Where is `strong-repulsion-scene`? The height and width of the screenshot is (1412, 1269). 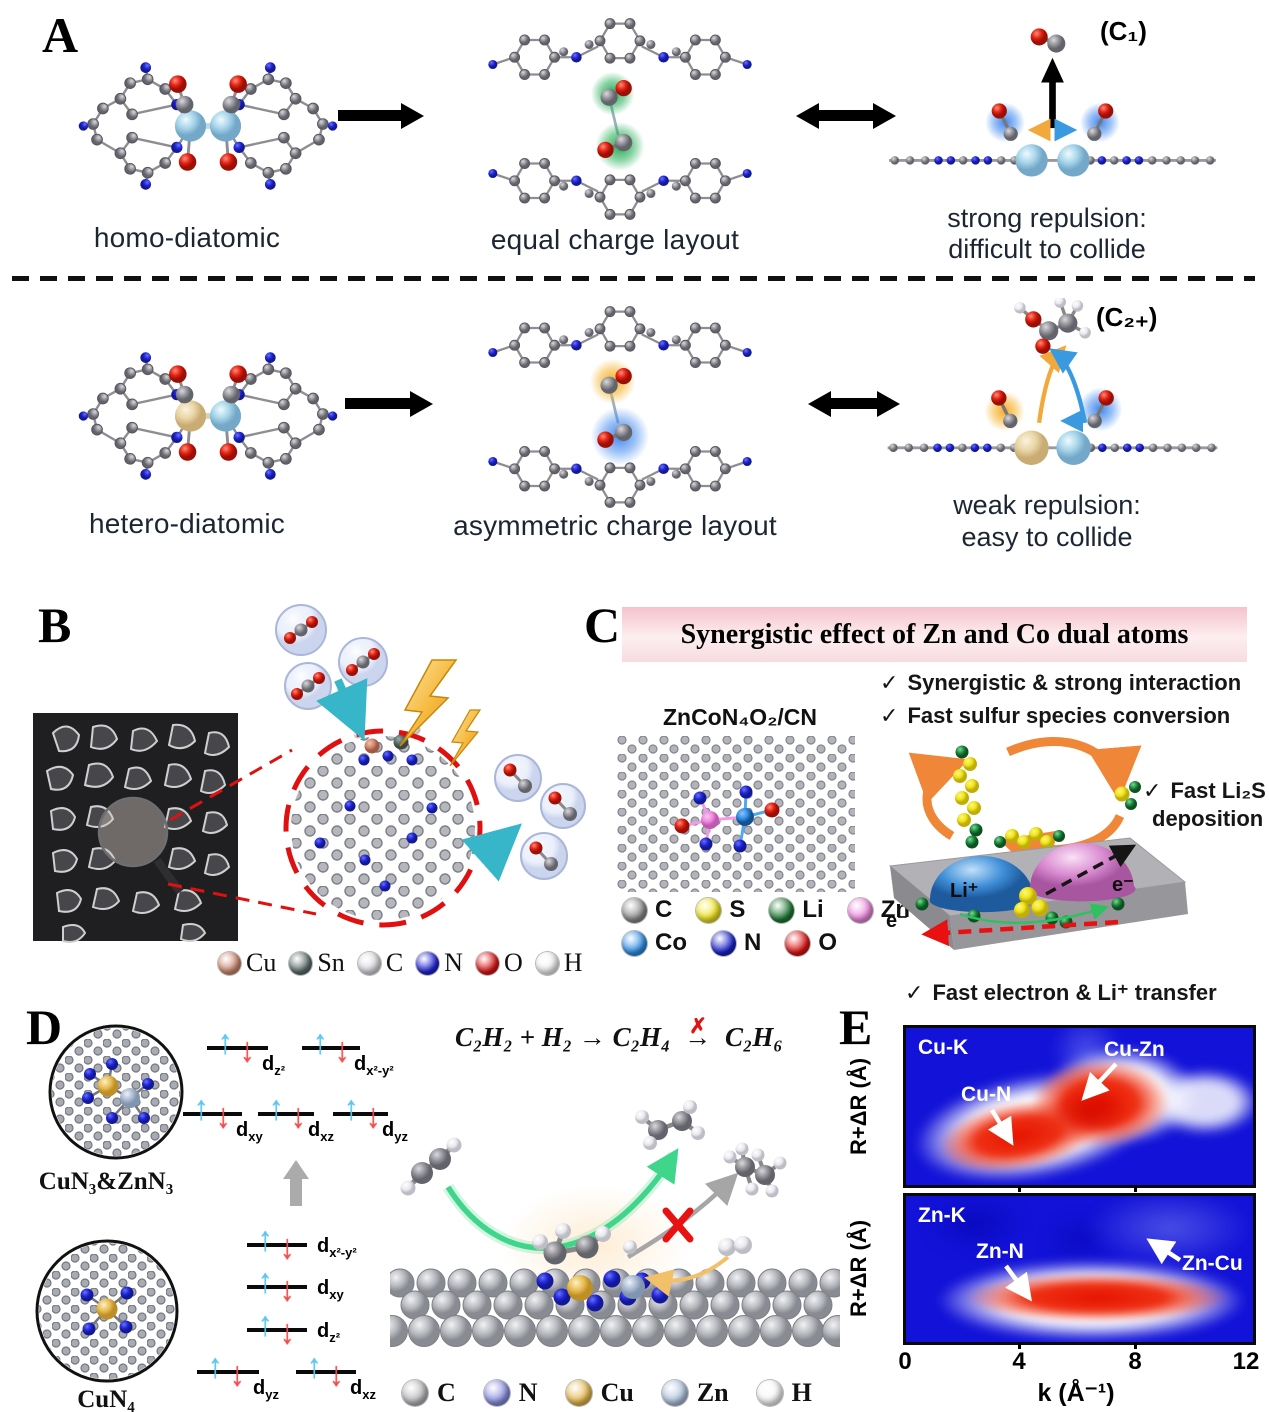
strong-repulsion-scene is located at coordinates (1052, 102).